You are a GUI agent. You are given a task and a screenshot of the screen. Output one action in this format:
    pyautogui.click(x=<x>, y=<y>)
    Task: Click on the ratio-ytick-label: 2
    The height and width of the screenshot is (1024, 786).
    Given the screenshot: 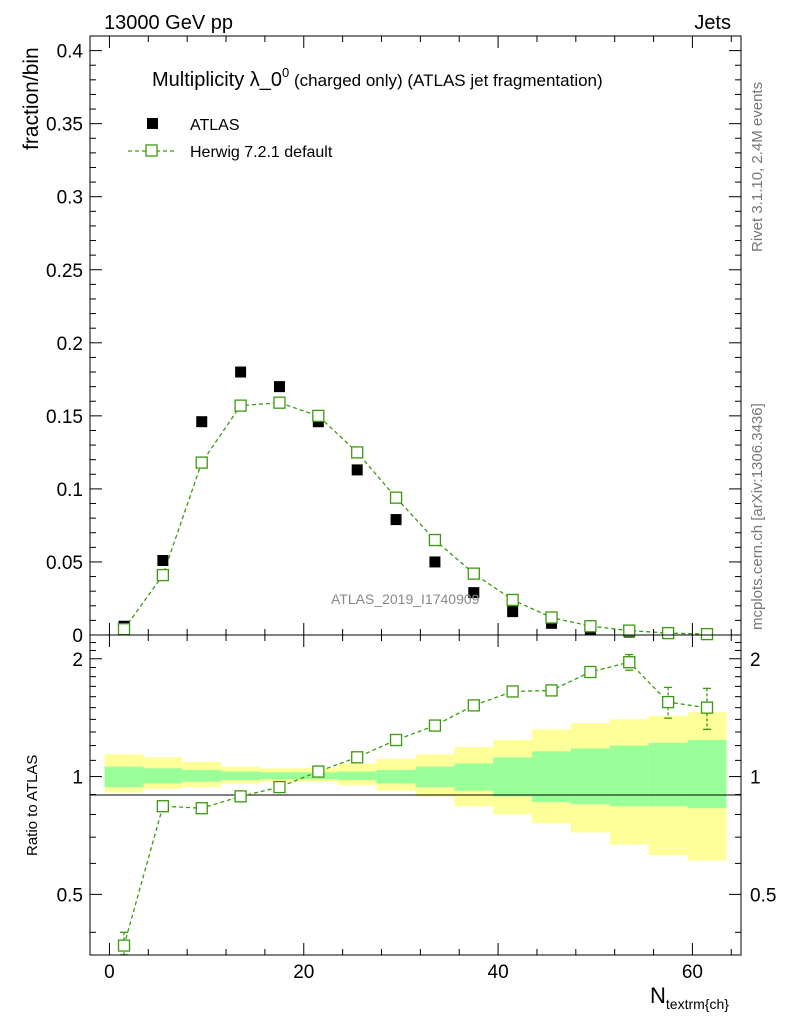 What is the action you would take?
    pyautogui.click(x=77, y=660)
    